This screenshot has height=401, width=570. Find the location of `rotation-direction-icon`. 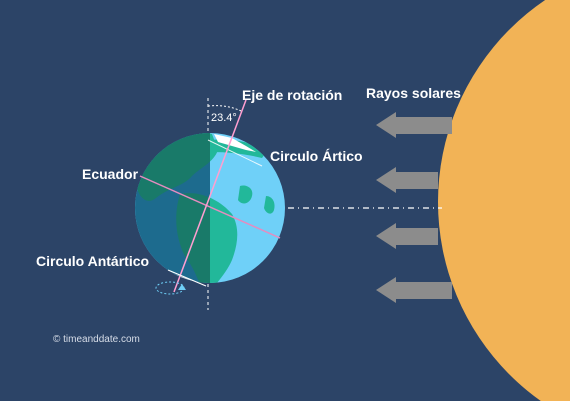

rotation-direction-icon is located at coordinates (170, 288).